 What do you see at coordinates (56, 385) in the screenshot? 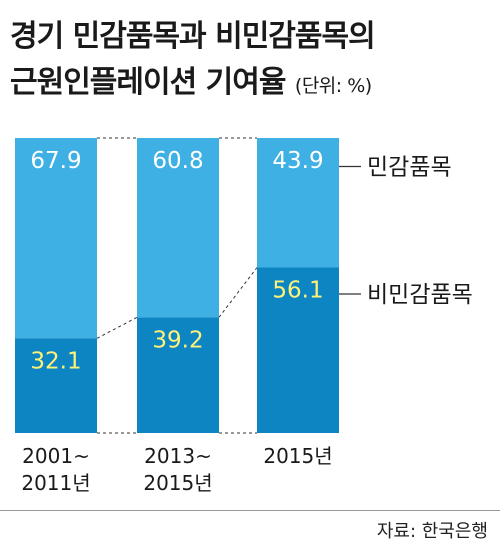
I see `bar-segment-비민감품목-0` at bounding box center [56, 385].